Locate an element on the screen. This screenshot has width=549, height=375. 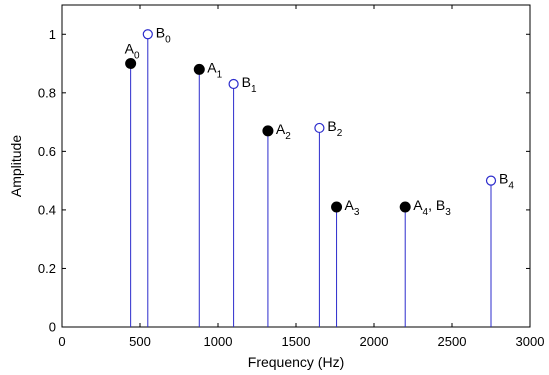
point-label-a0: A0 is located at coordinates (132, 51).